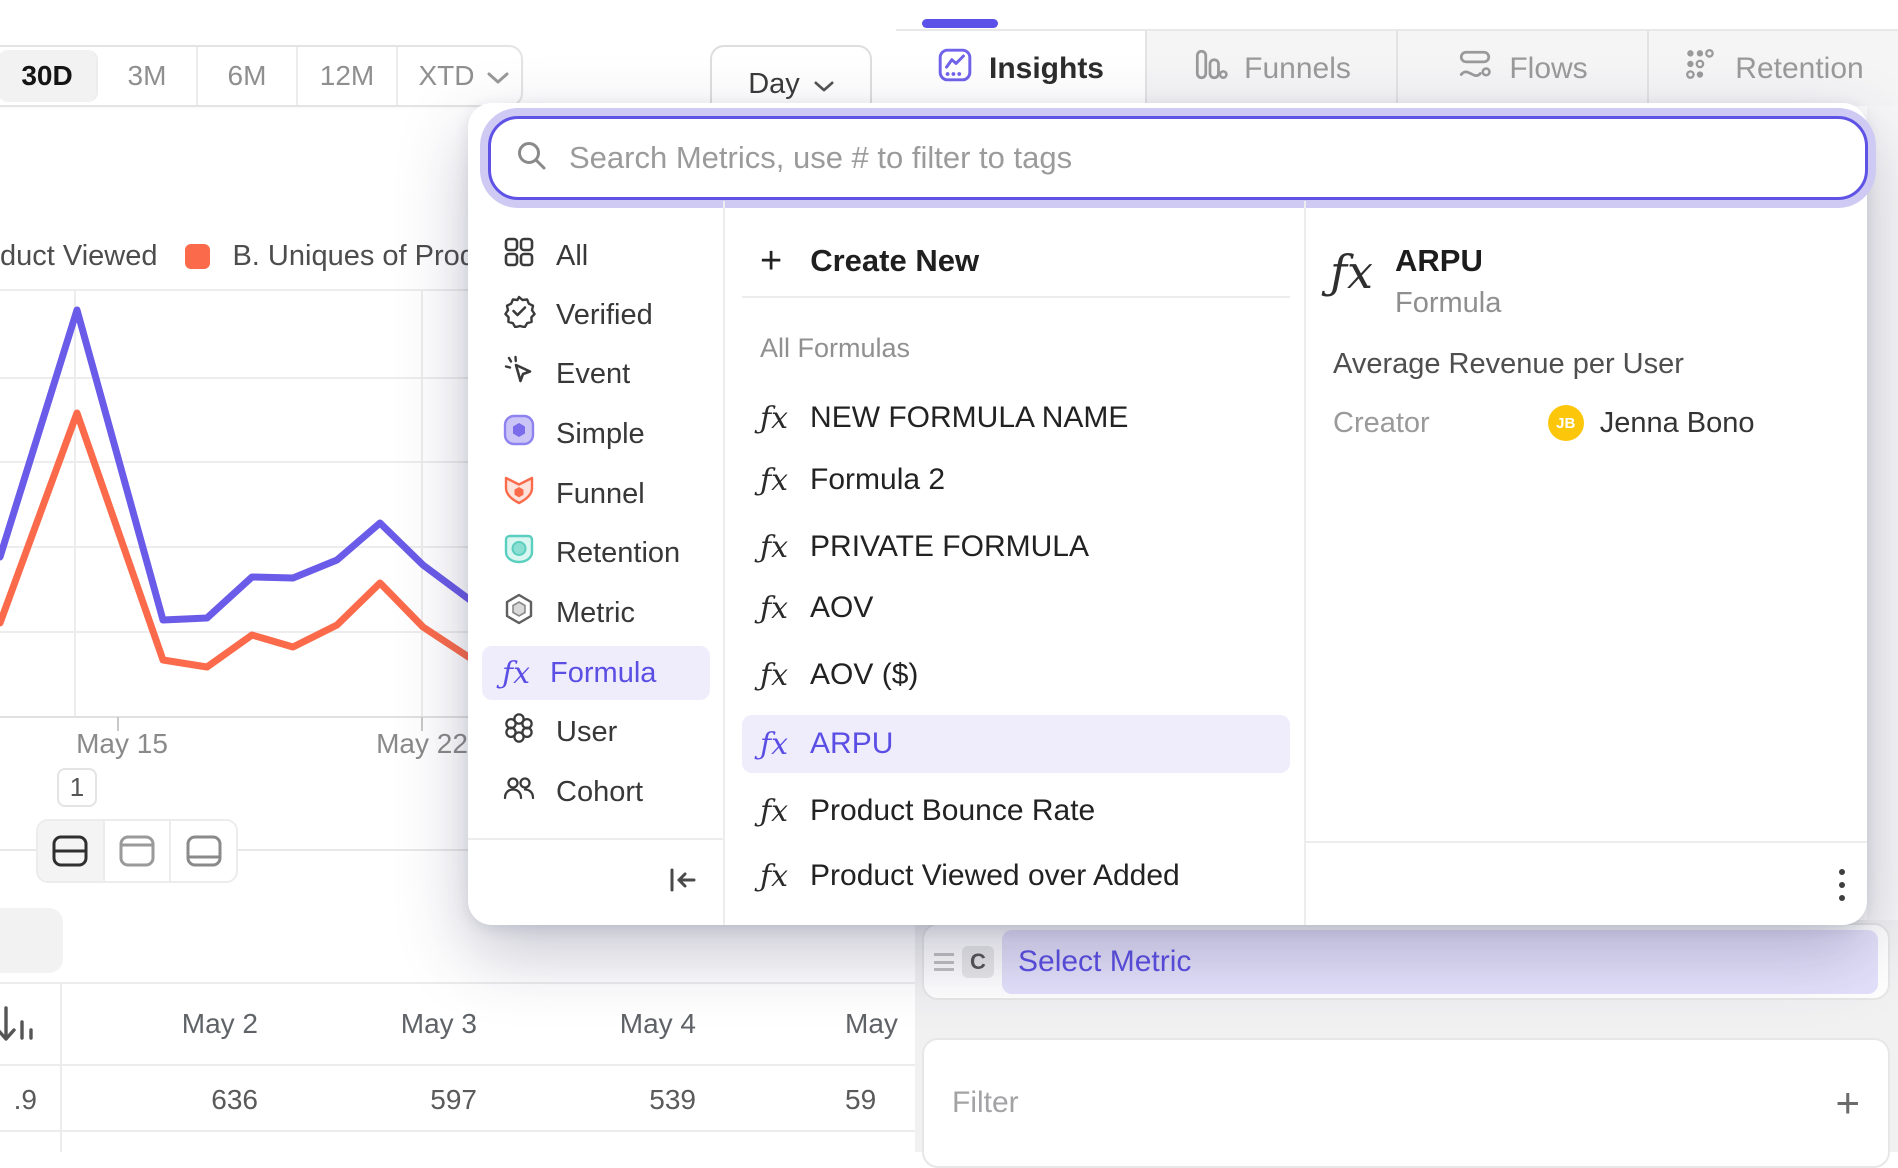 The height and width of the screenshot is (1168, 1898). What do you see at coordinates (1548, 69) in the screenshot?
I see `tab-flows-label: Flows` at bounding box center [1548, 69].